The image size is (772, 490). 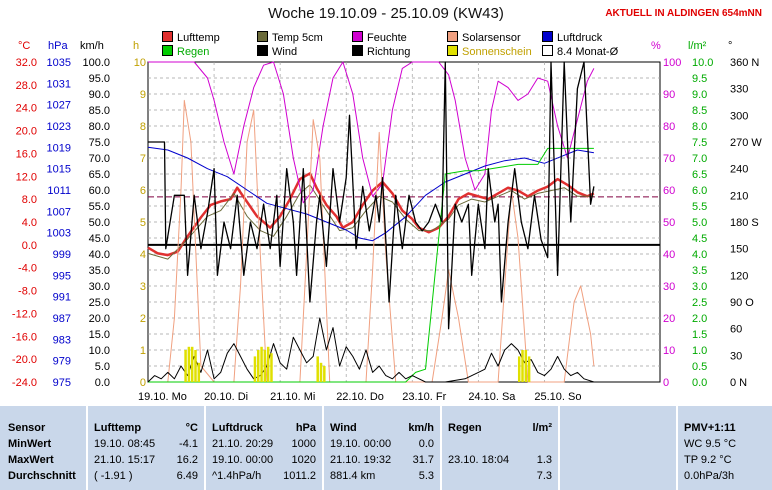 What do you see at coordinates (24, 314) in the screenshot?
I see `tick-label-temp: -12.0` at bounding box center [24, 314].